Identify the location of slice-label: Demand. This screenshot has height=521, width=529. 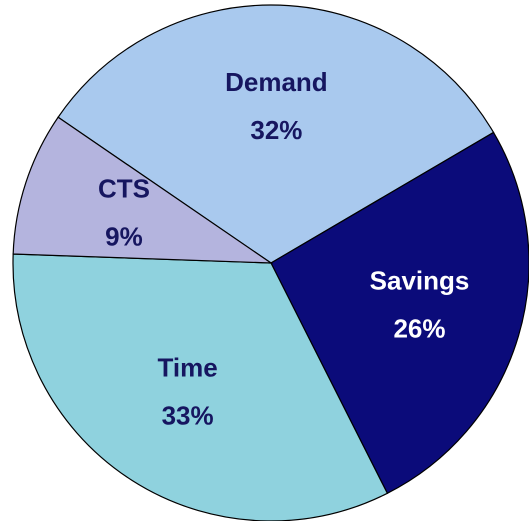
(276, 82).